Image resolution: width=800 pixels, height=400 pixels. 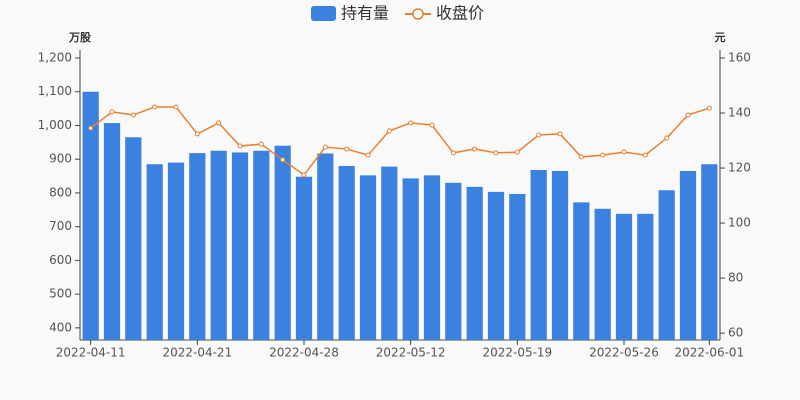 I want to click on x-tick-label: 2022-05-12, so click(x=411, y=353).